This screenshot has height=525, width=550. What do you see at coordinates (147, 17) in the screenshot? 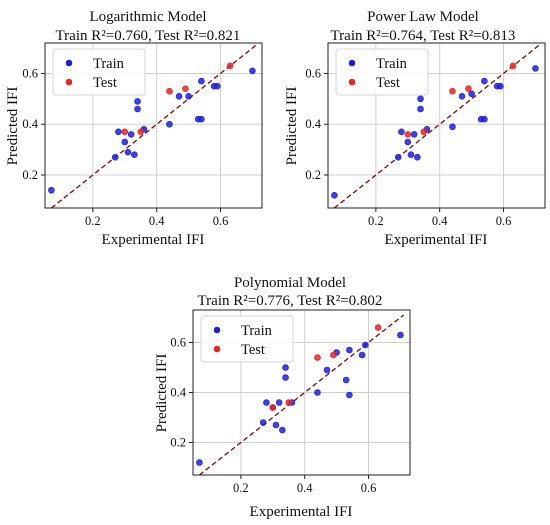
I see `subplot-title: Logarithmic Model` at bounding box center [147, 17].